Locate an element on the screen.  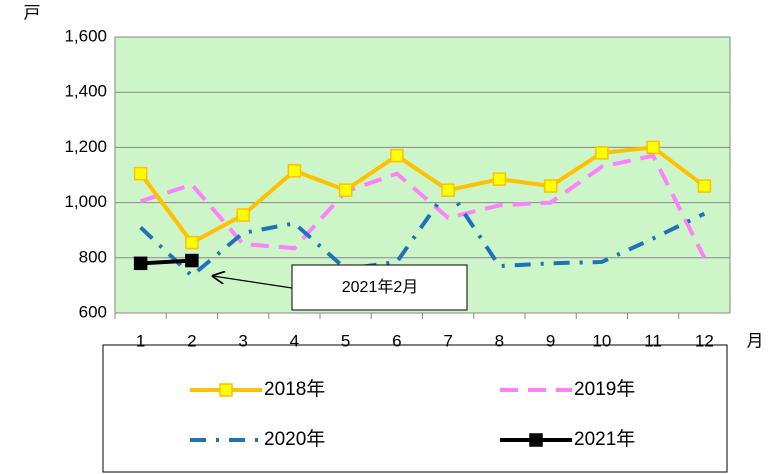
x-tick-label: 3 is located at coordinates (242, 340).